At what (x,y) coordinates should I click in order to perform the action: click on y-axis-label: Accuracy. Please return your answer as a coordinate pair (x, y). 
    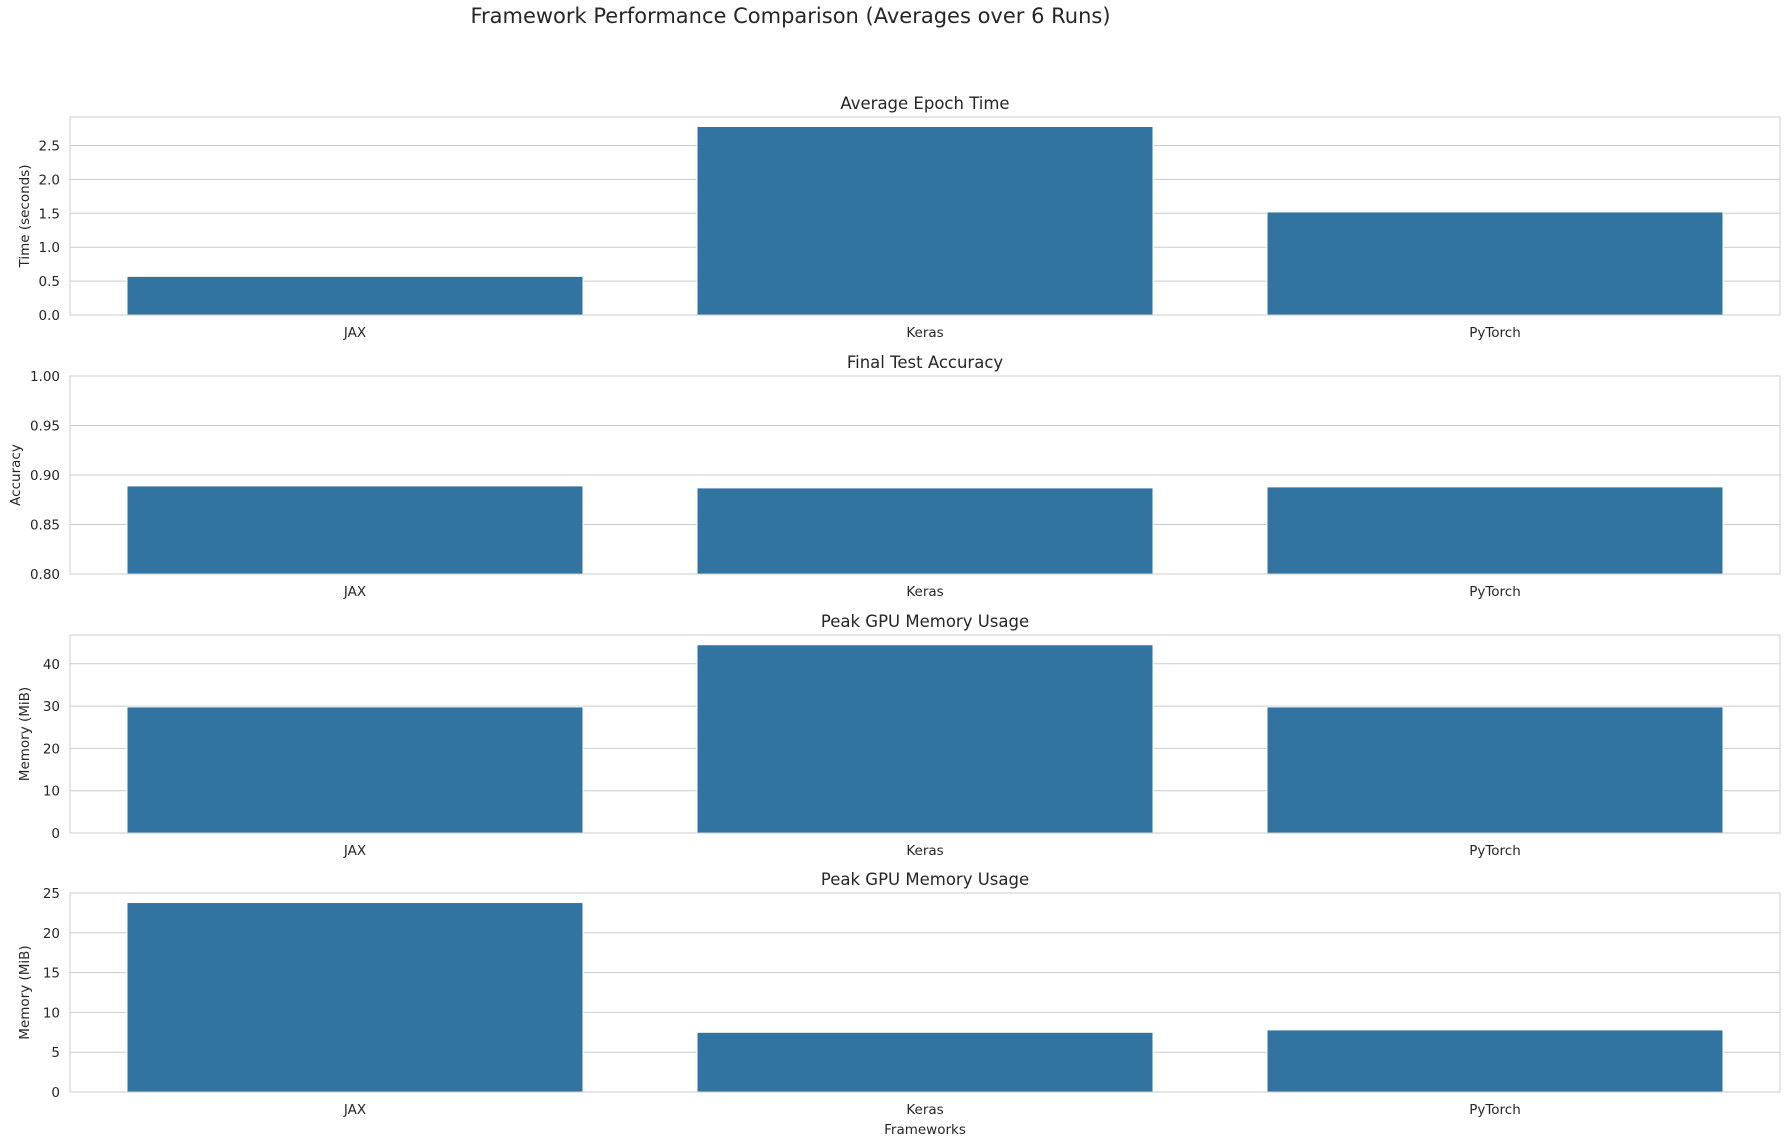
    Looking at the image, I should click on (16, 475).